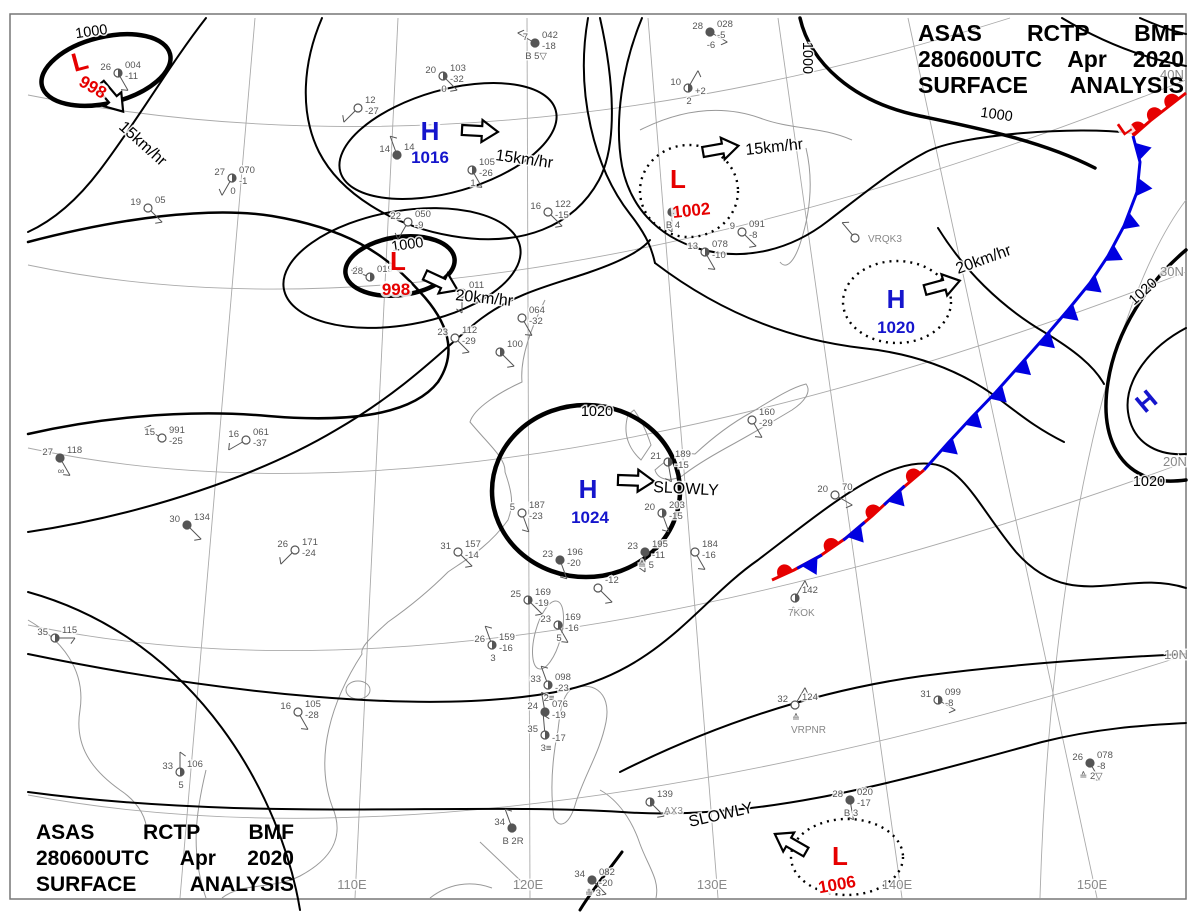 The image size is (1200, 920). What do you see at coordinates (135, 202) in the screenshot?
I see `map-text: 19` at bounding box center [135, 202].